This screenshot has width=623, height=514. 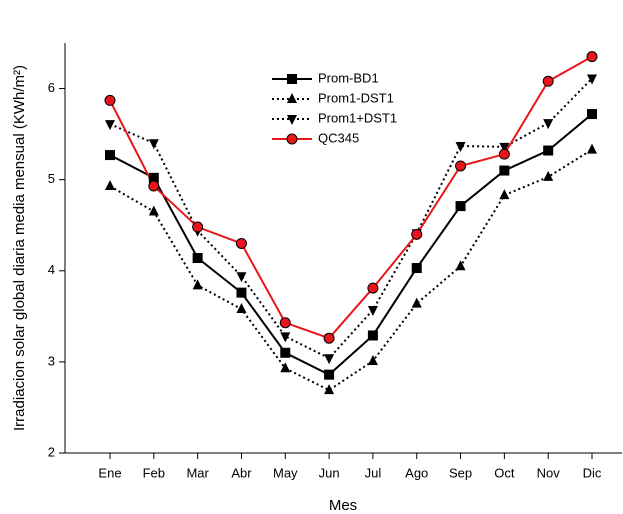 What do you see at coordinates (285, 472) in the screenshot?
I see `x-tick-label: May` at bounding box center [285, 472].